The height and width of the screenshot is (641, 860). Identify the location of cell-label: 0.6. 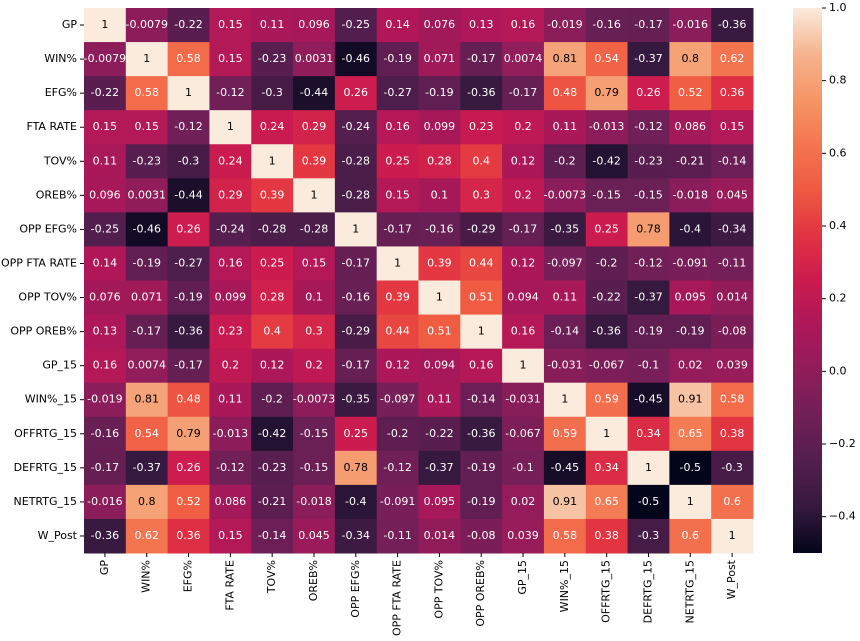
(691, 535).